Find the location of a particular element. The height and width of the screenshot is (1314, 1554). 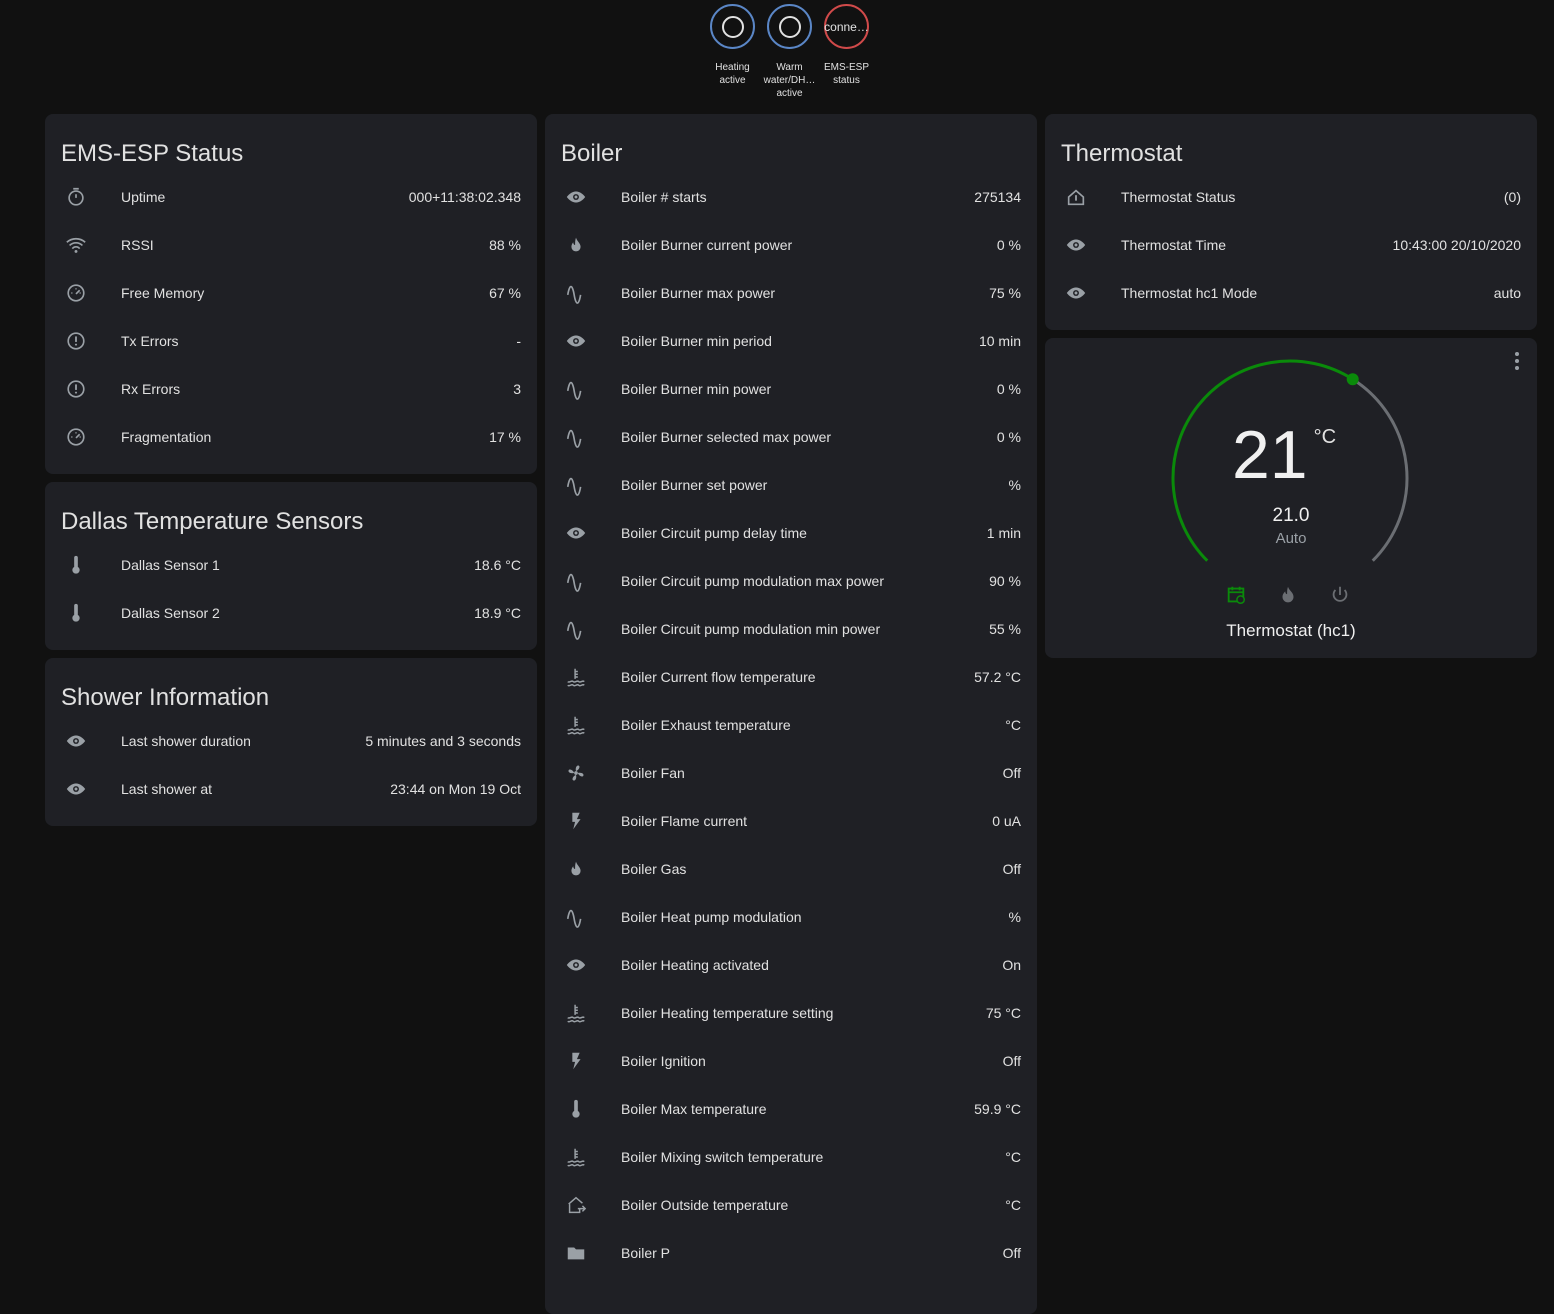

entity-name: Boiler Burner max power is located at coordinates (698, 293).